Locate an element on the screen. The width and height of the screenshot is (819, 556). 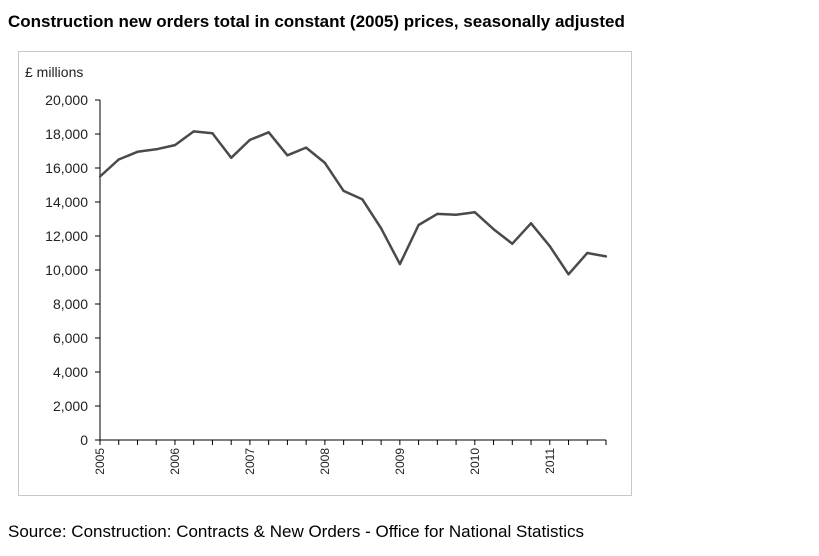
y-tick-label: 4,000 is located at coordinates (70, 372).